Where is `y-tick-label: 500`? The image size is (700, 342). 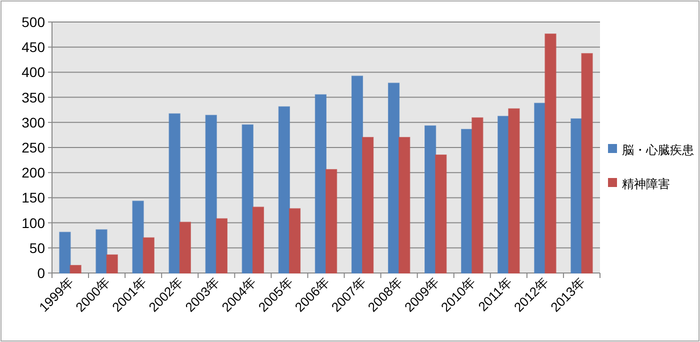 y-tick-label: 500 is located at coordinates (34, 22).